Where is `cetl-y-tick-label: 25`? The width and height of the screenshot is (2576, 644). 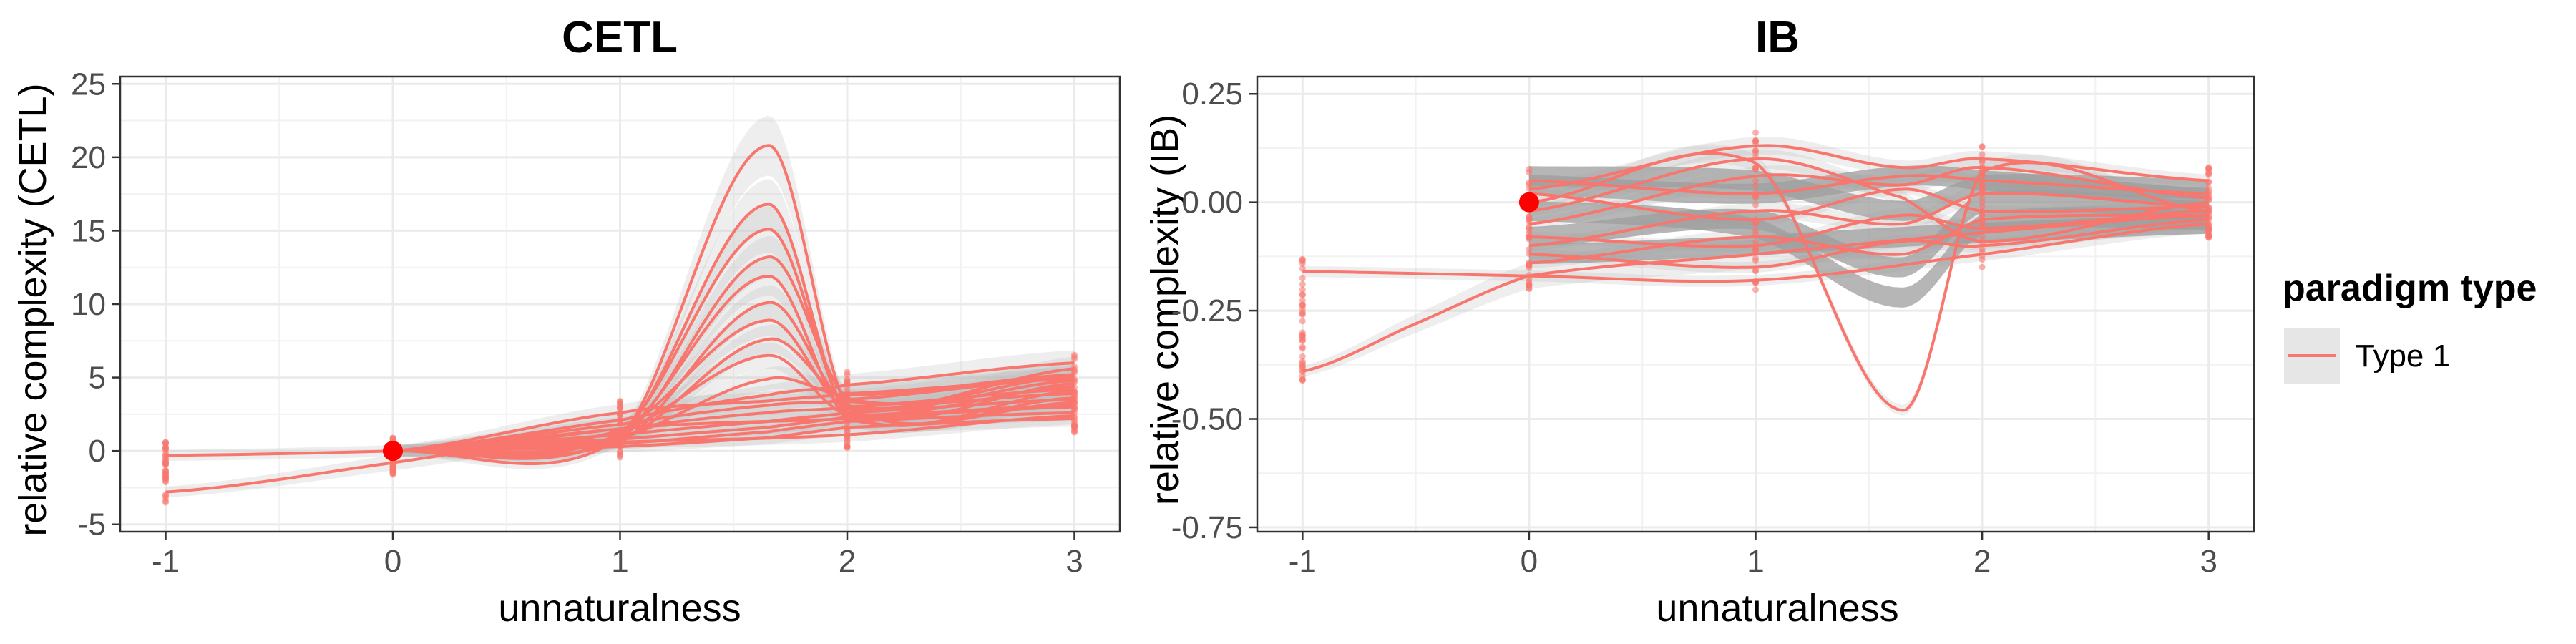
cetl-y-tick-label: 25 is located at coordinates (88, 84).